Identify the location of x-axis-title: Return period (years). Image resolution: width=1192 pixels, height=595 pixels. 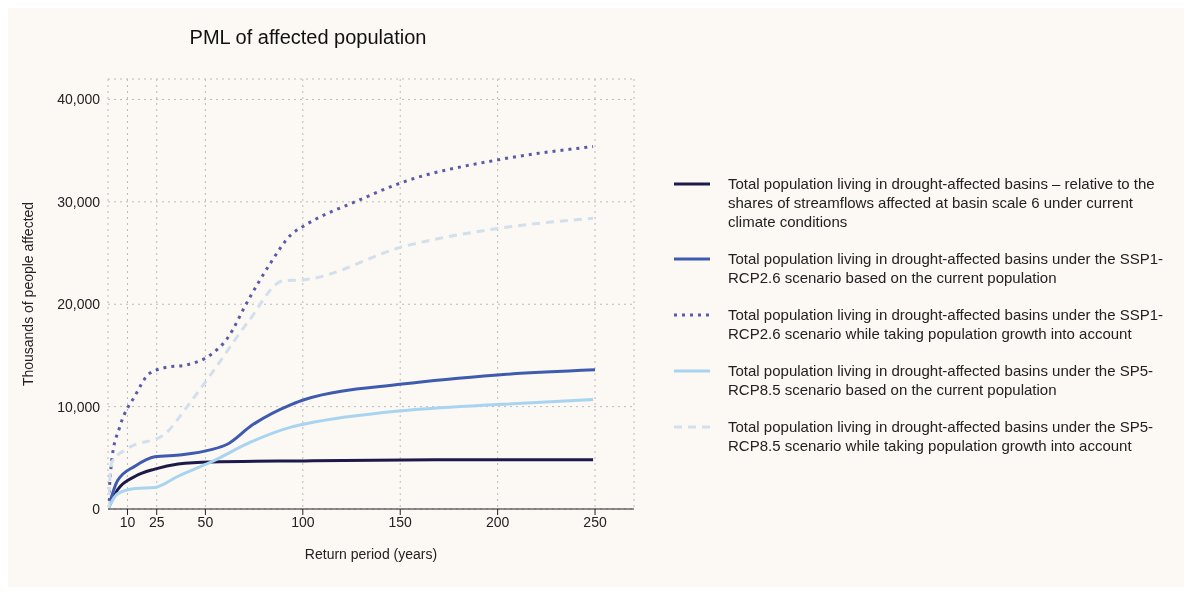
(371, 554).